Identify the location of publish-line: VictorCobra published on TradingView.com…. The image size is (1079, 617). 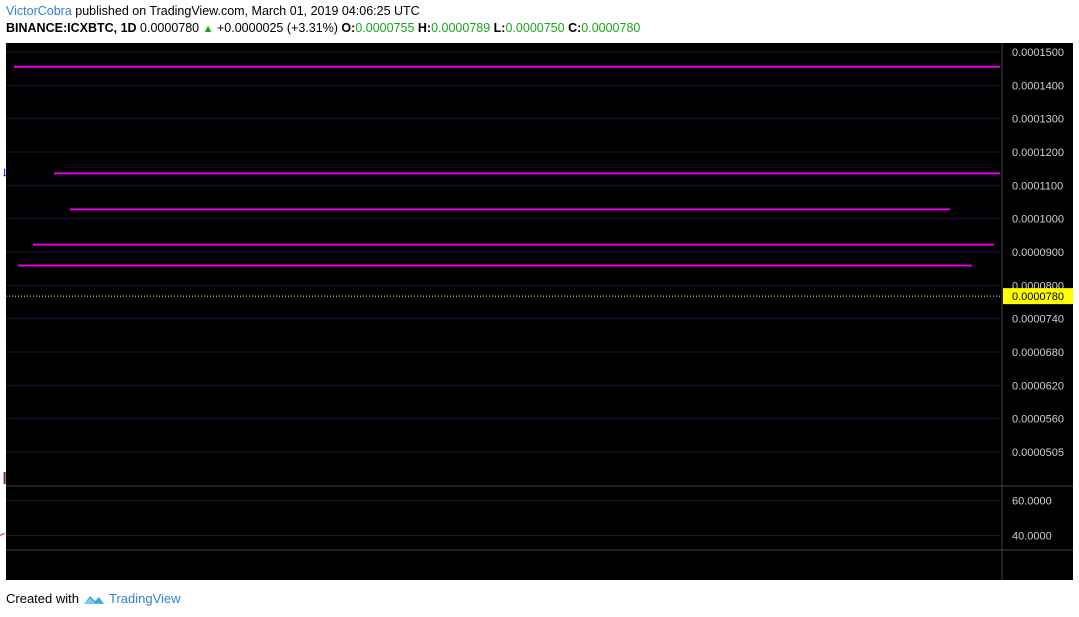
(213, 13).